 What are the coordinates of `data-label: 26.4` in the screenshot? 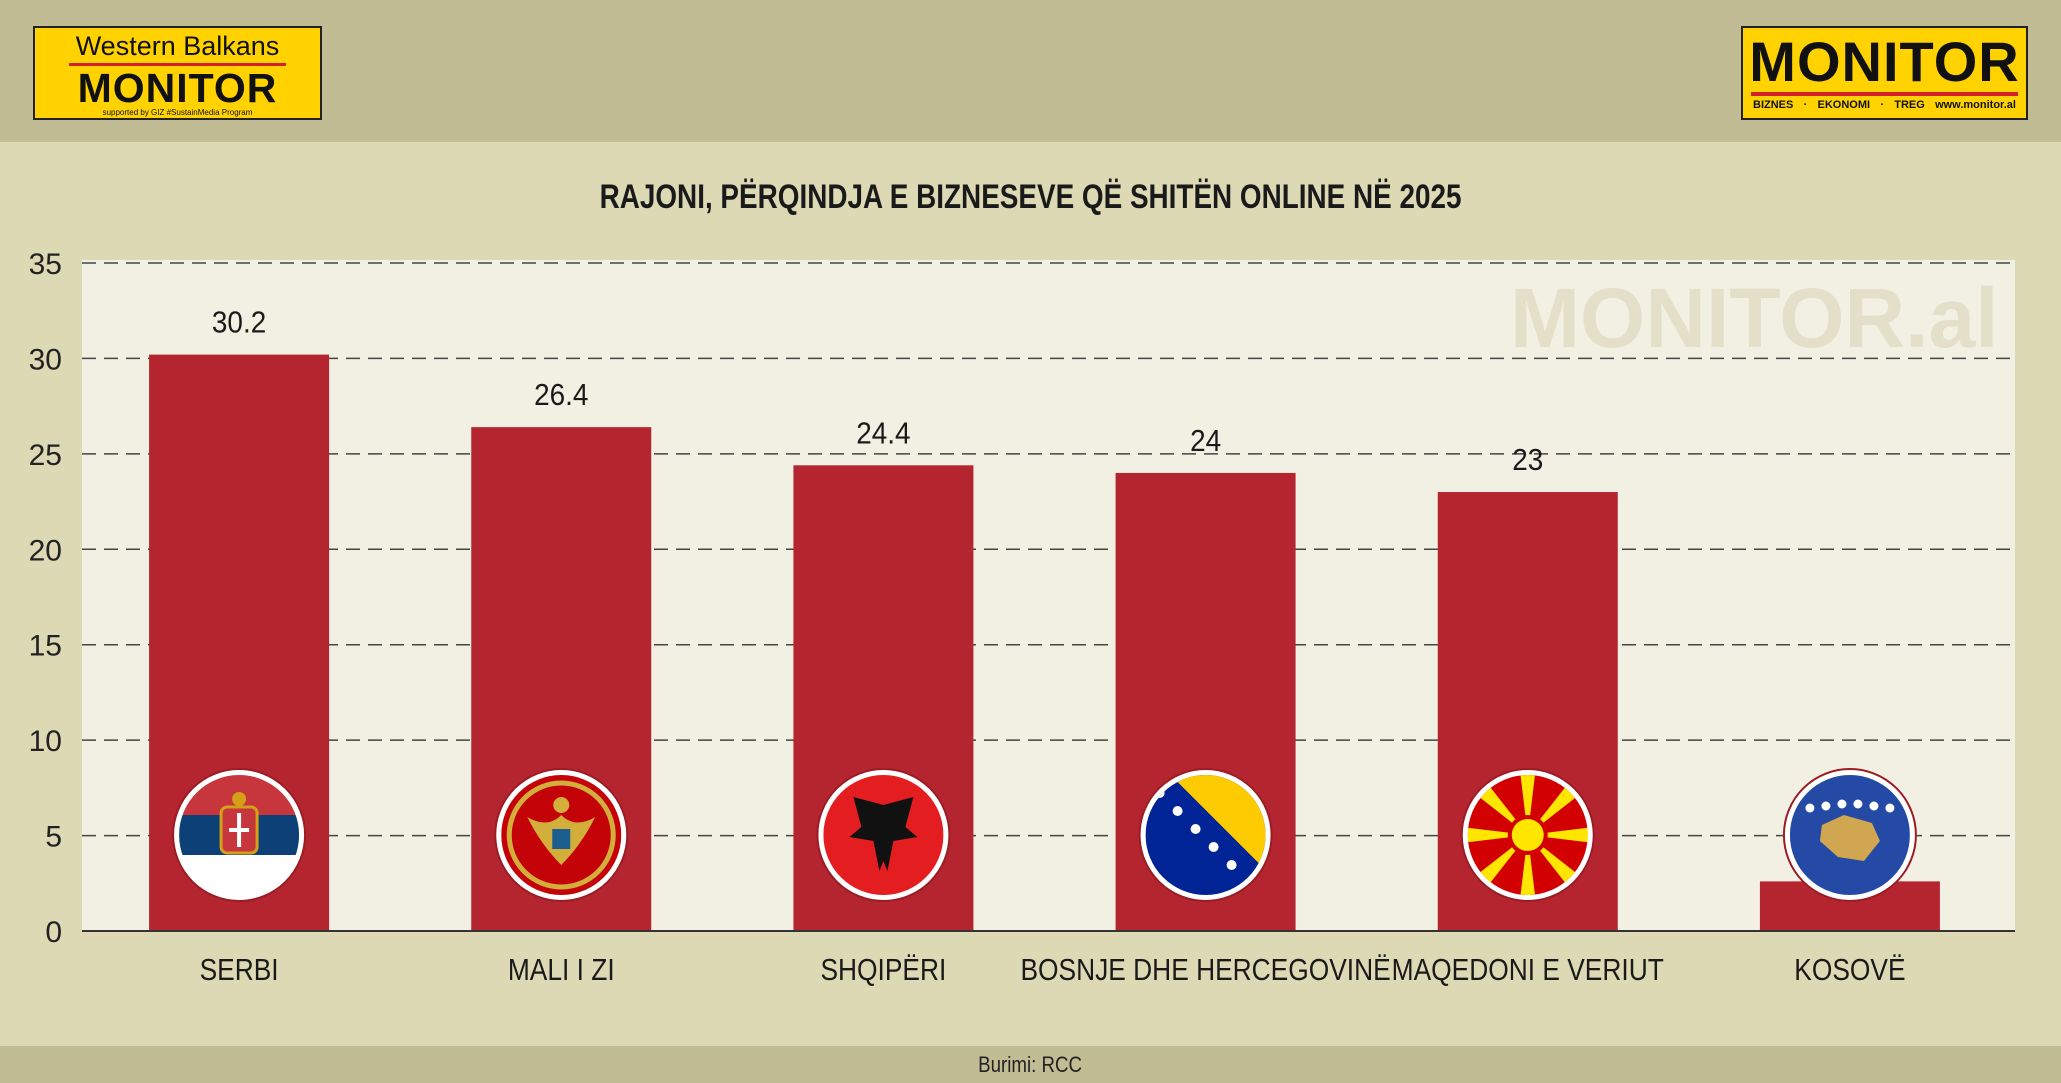 It's located at (561, 395).